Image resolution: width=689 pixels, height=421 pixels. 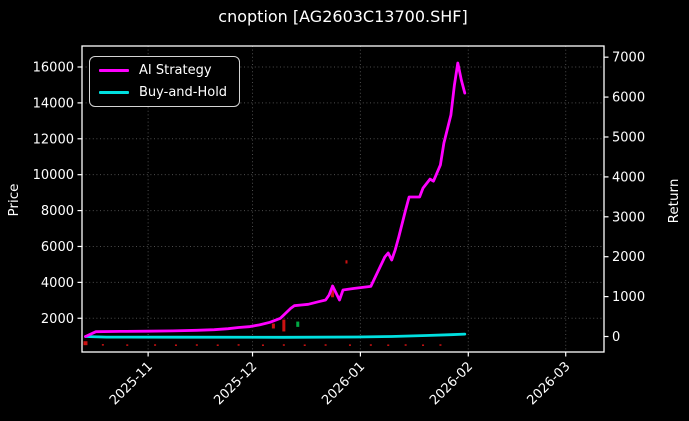 What do you see at coordinates (628, 58) in the screenshot?
I see `right-tick-label: 7000` at bounding box center [628, 58].